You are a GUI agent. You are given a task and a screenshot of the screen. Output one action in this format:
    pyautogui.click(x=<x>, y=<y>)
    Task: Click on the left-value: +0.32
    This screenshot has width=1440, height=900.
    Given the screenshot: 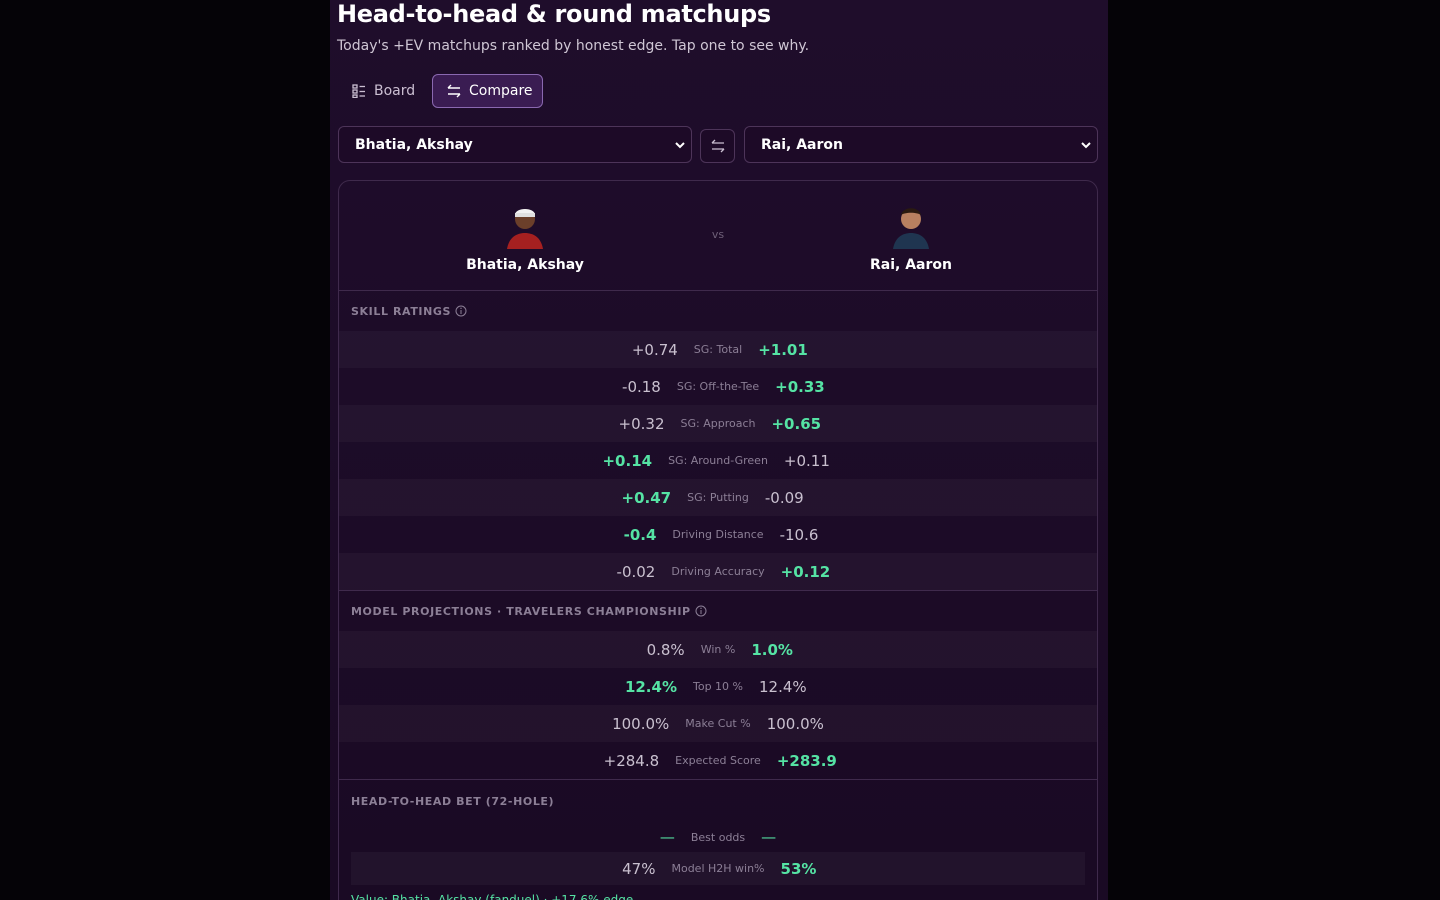 What is the action you would take?
    pyautogui.click(x=641, y=423)
    